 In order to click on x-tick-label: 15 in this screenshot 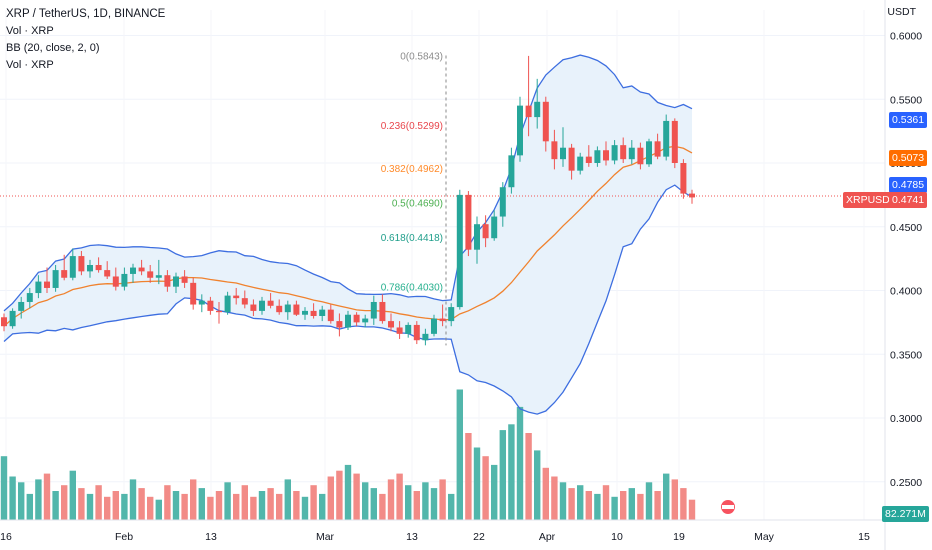, I will do `click(864, 537)`.